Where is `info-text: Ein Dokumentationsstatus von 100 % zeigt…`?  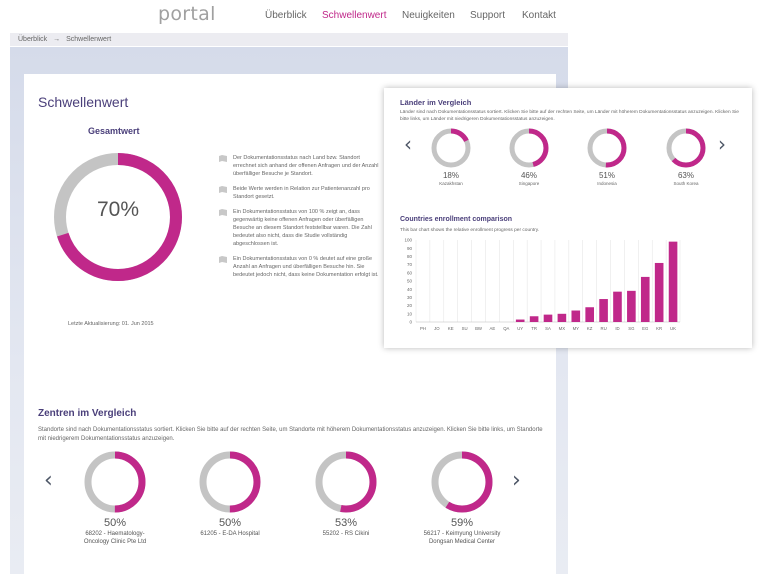 info-text: Ein Dokumentationsstatus von 100 % zeigt… is located at coordinates (302, 228).